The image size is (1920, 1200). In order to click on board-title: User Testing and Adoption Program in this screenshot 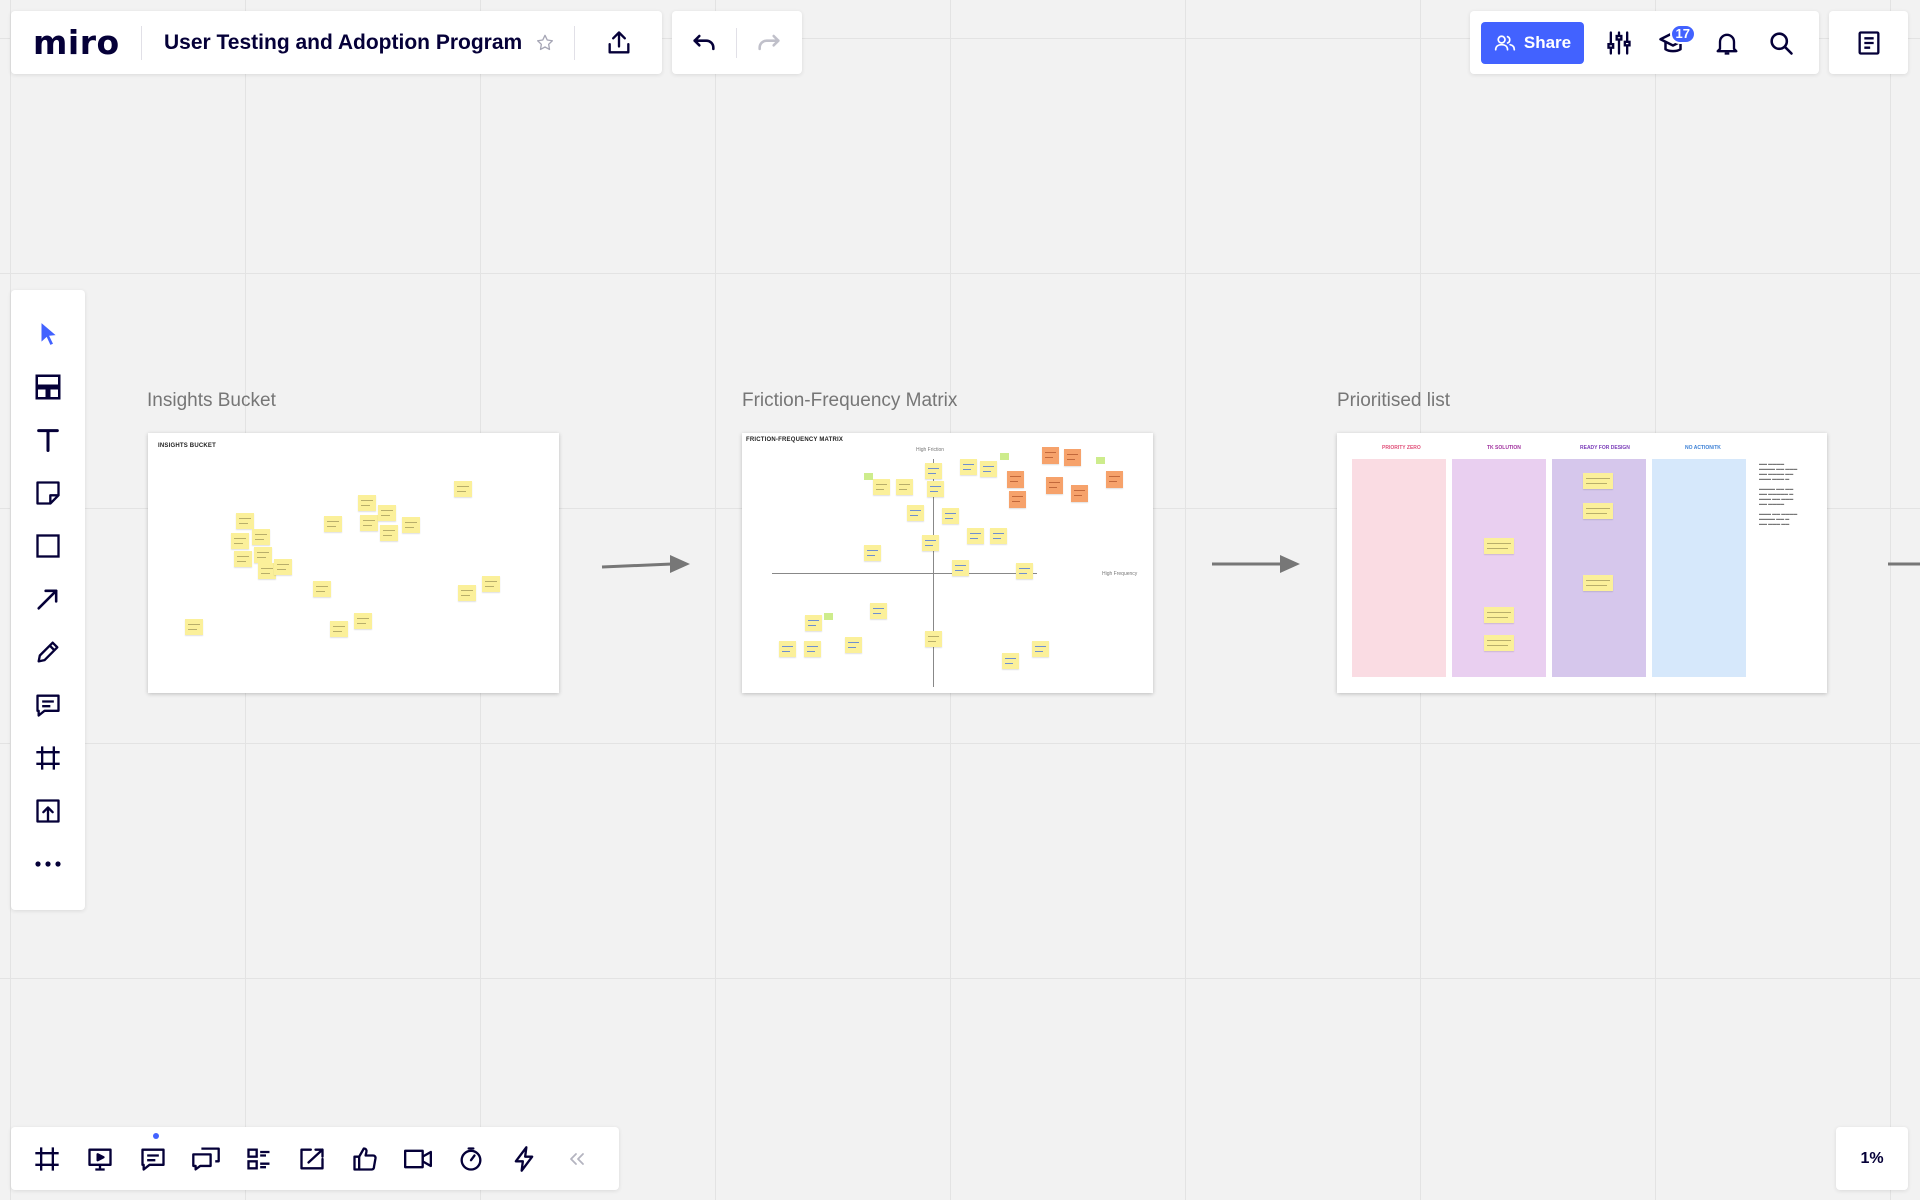, I will do `click(343, 42)`.